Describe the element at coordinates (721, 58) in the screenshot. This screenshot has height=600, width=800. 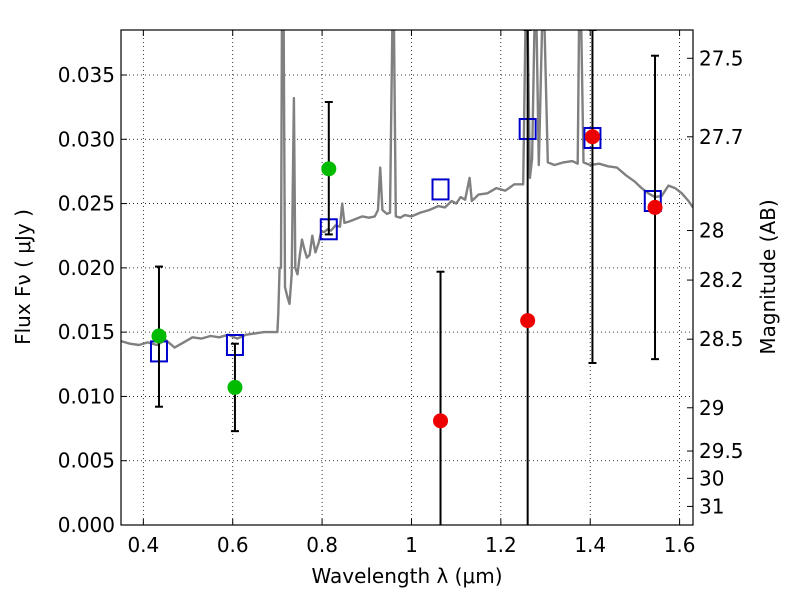
I see `right-tick-label: 27.5` at that location.